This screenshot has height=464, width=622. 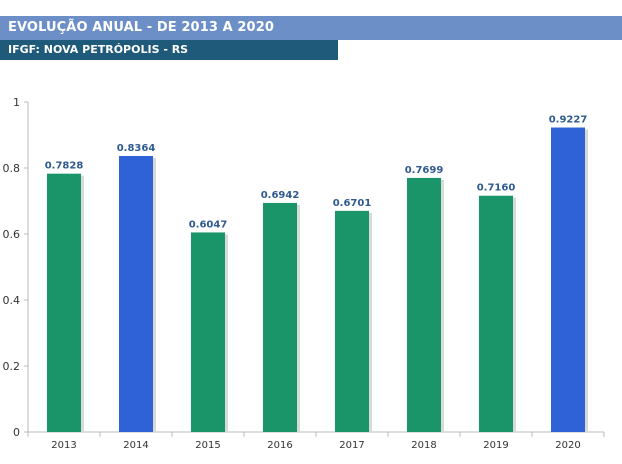 I want to click on y-tick-label: 1, so click(x=16, y=102).